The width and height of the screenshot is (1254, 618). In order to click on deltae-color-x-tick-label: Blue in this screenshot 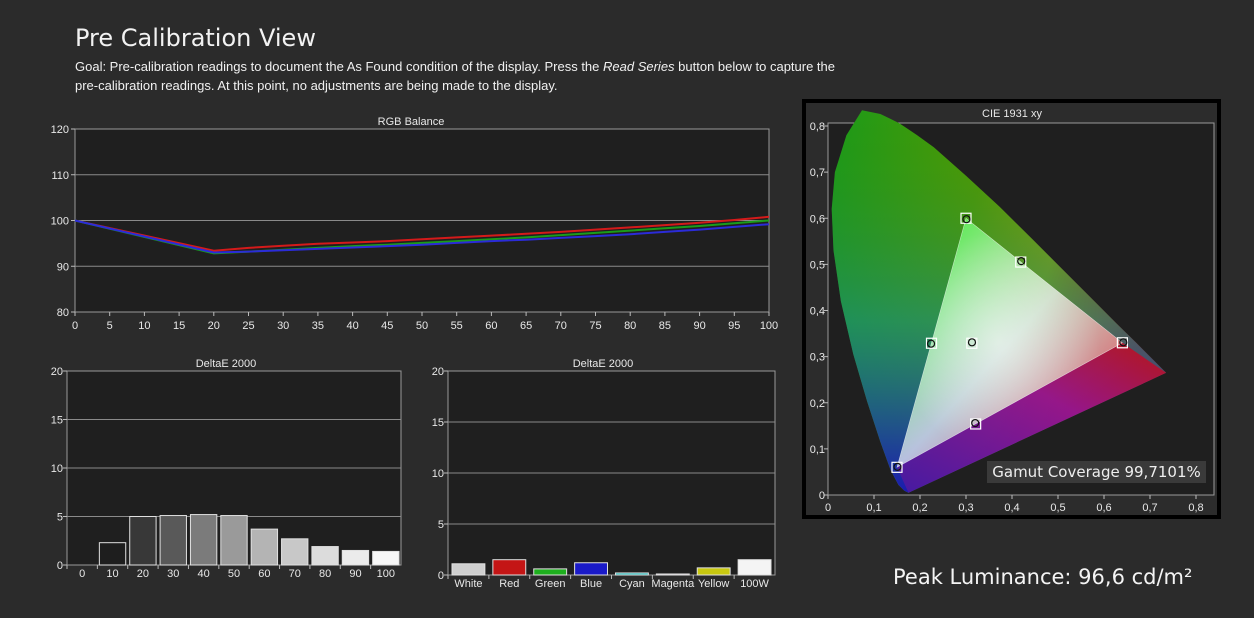, I will do `click(591, 584)`.